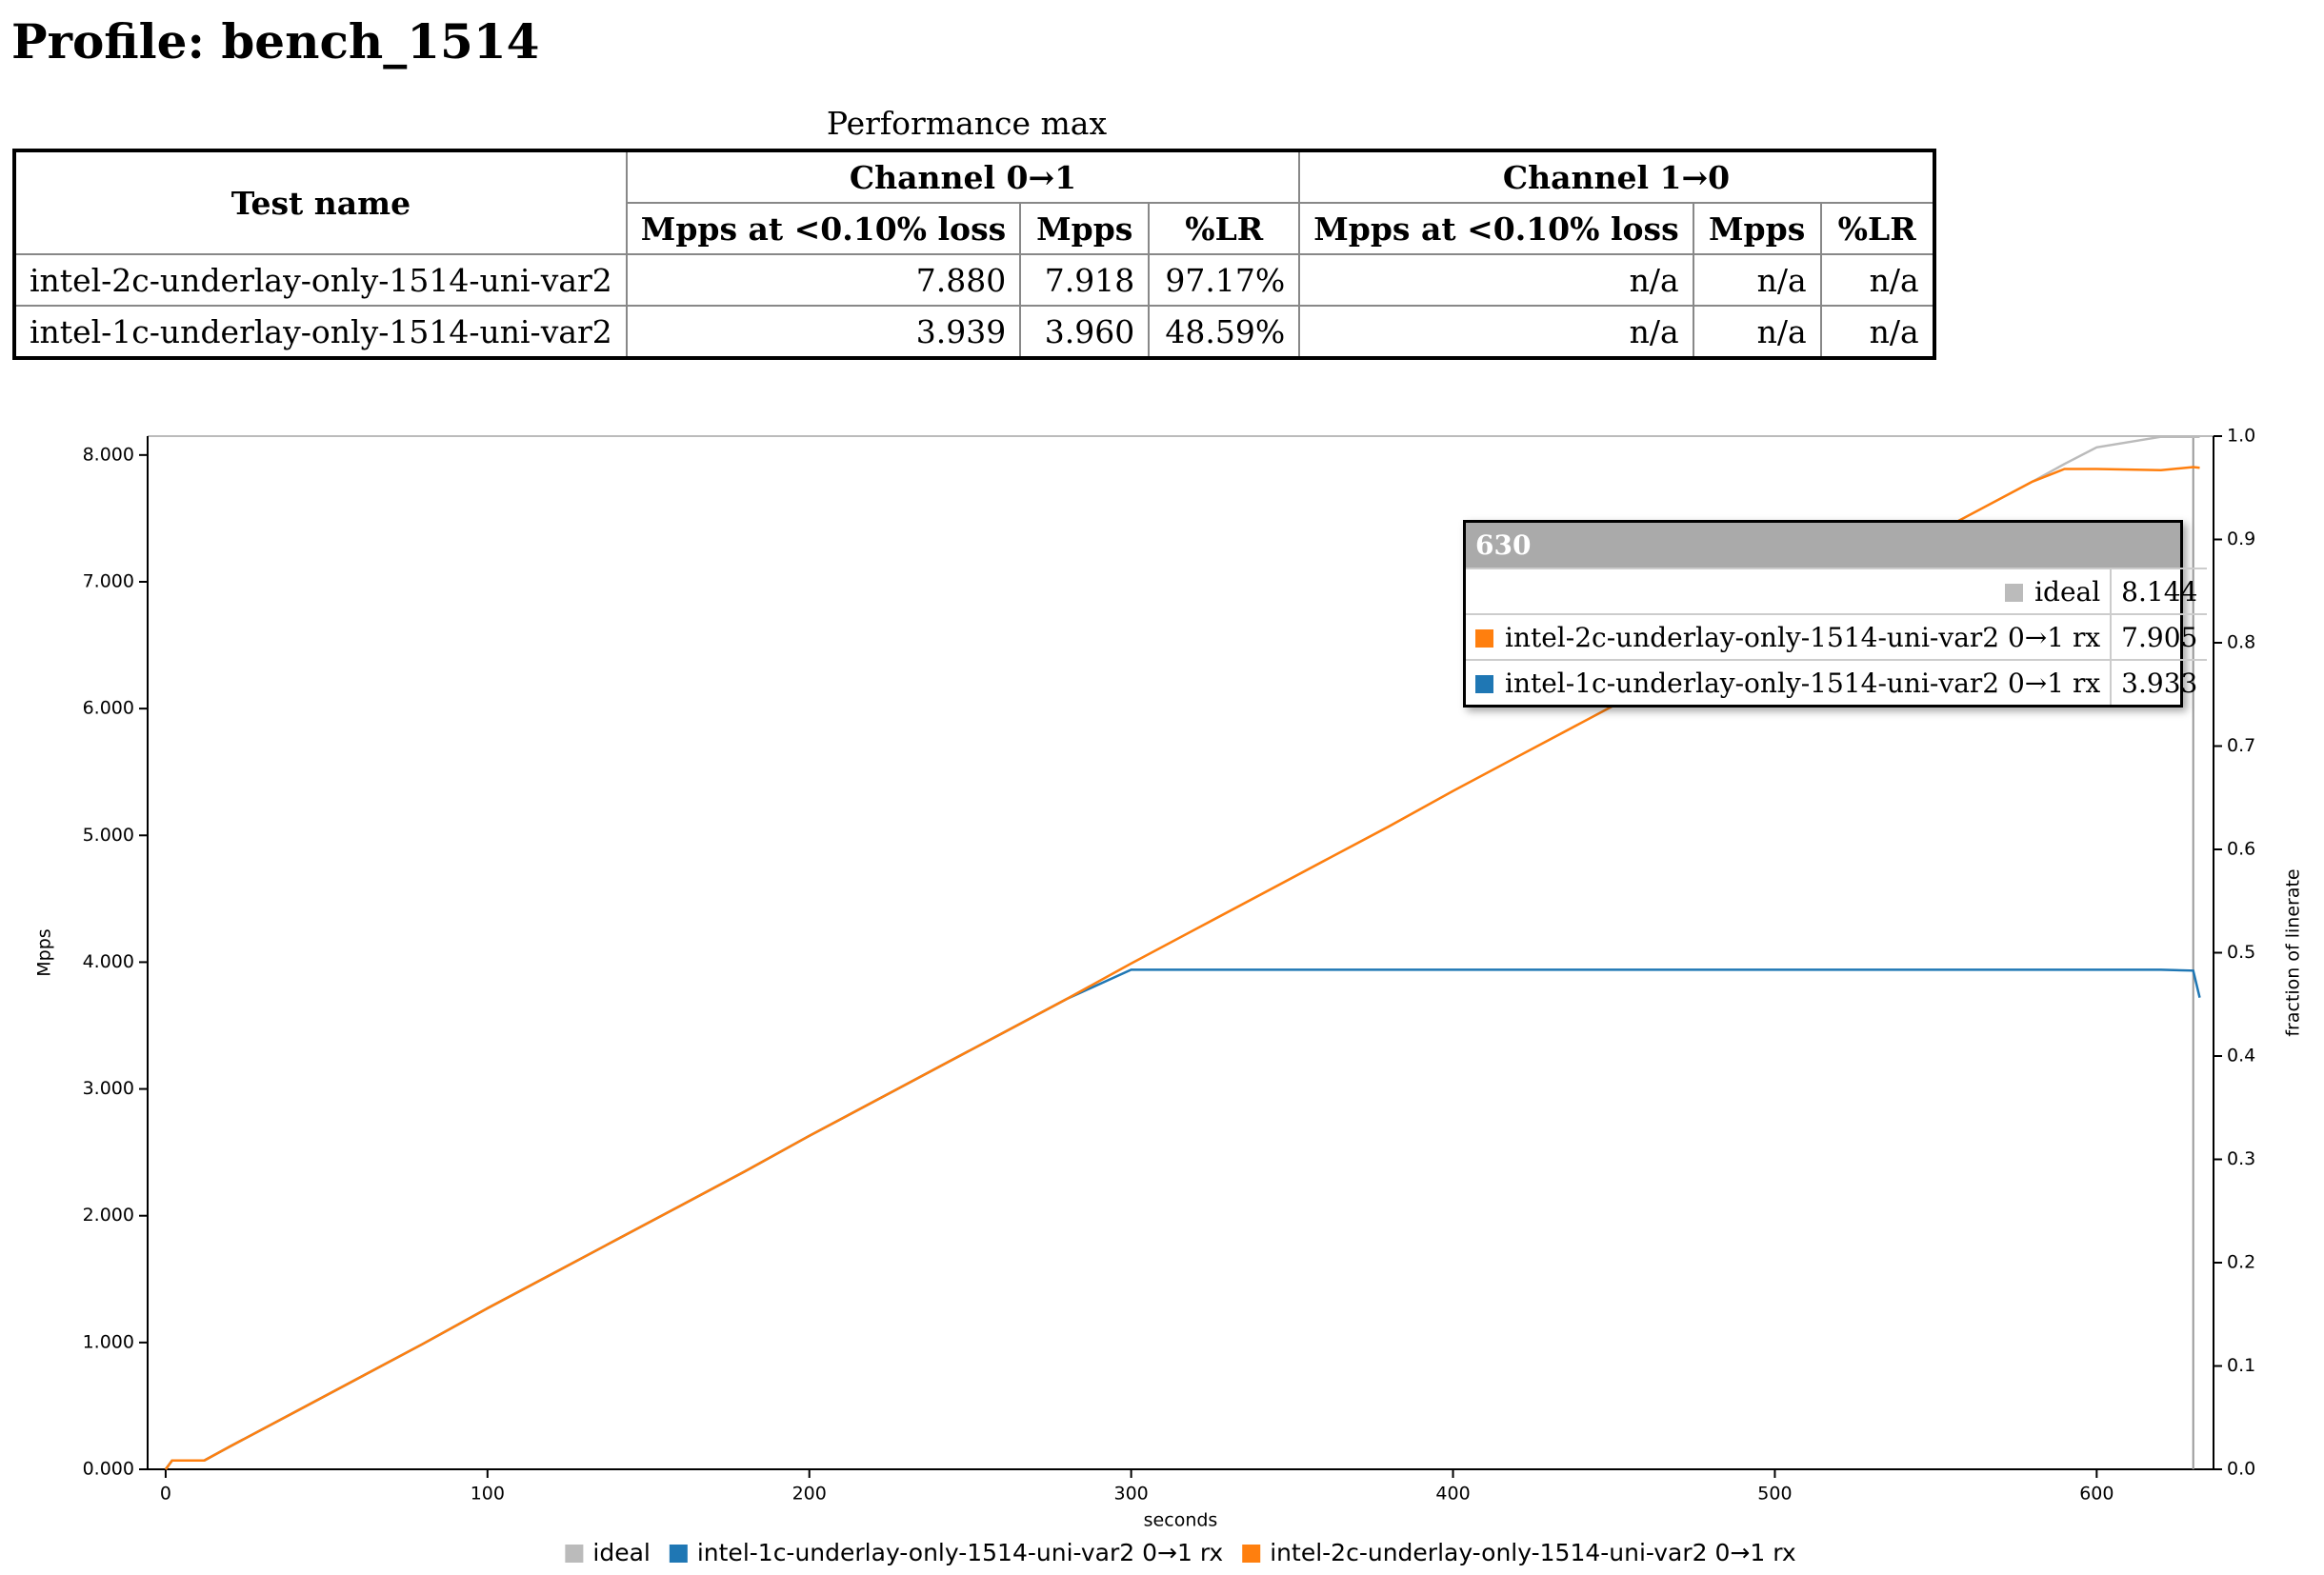 The height and width of the screenshot is (1575, 2324). I want to click on table-cell: 7.918, so click(1085, 280).